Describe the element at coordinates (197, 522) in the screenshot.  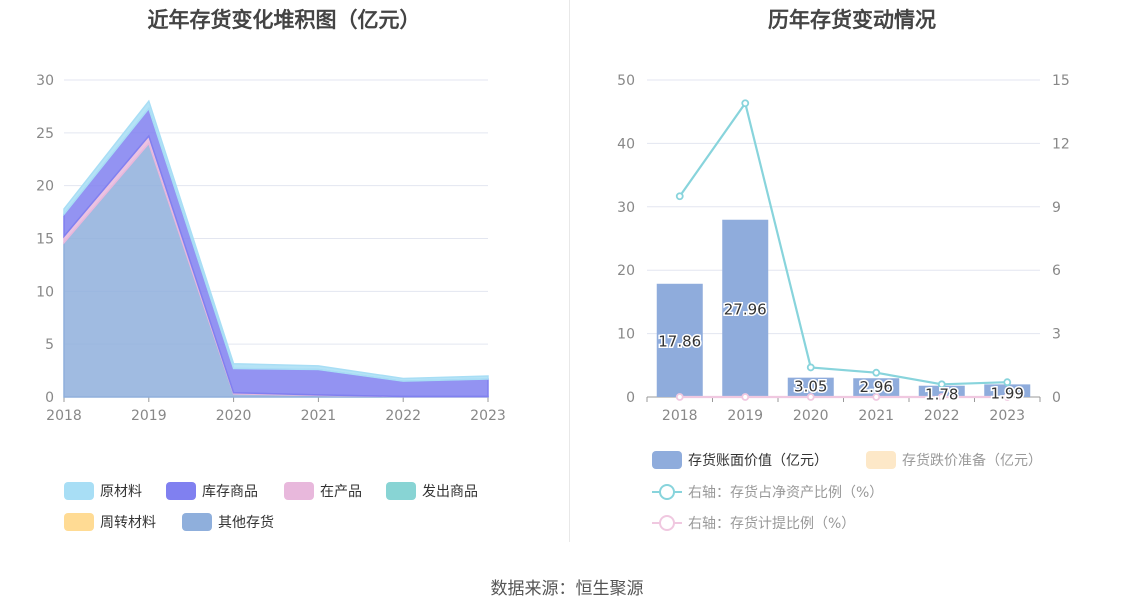
I see `legend-swatch-other` at that location.